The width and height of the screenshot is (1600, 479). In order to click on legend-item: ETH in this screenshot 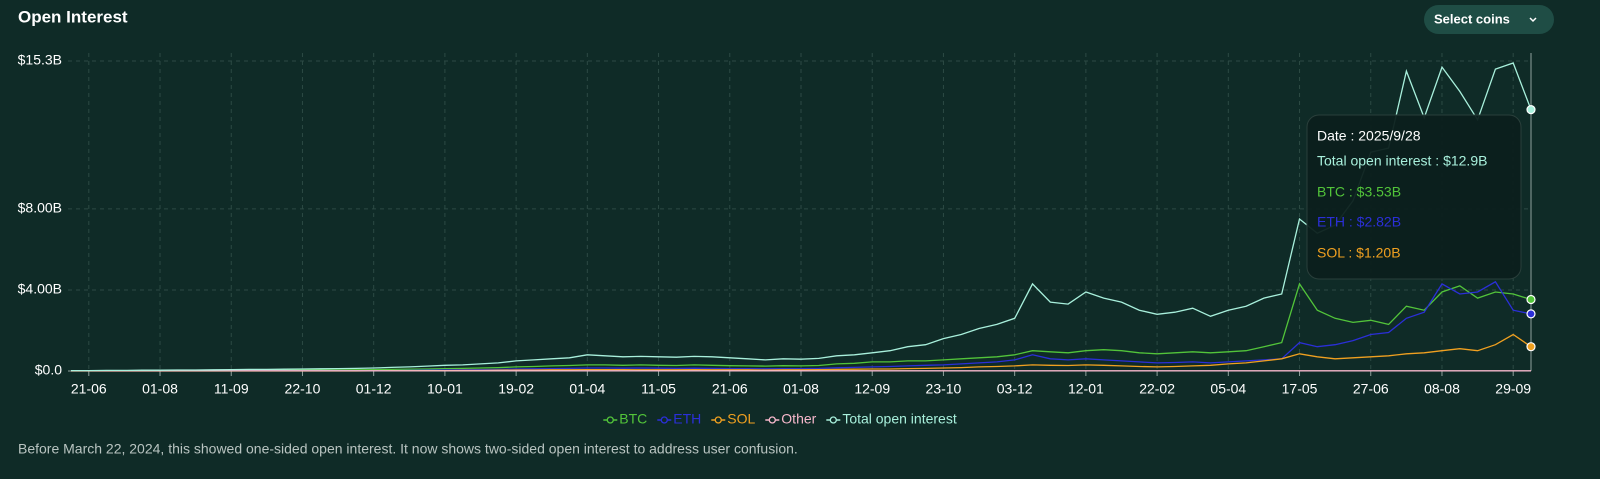, I will do `click(679, 419)`.